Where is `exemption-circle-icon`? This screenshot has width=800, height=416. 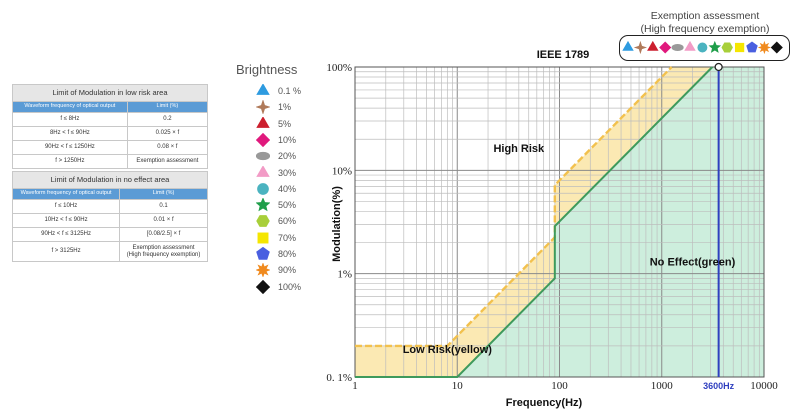 exemption-circle-icon is located at coordinates (702, 47).